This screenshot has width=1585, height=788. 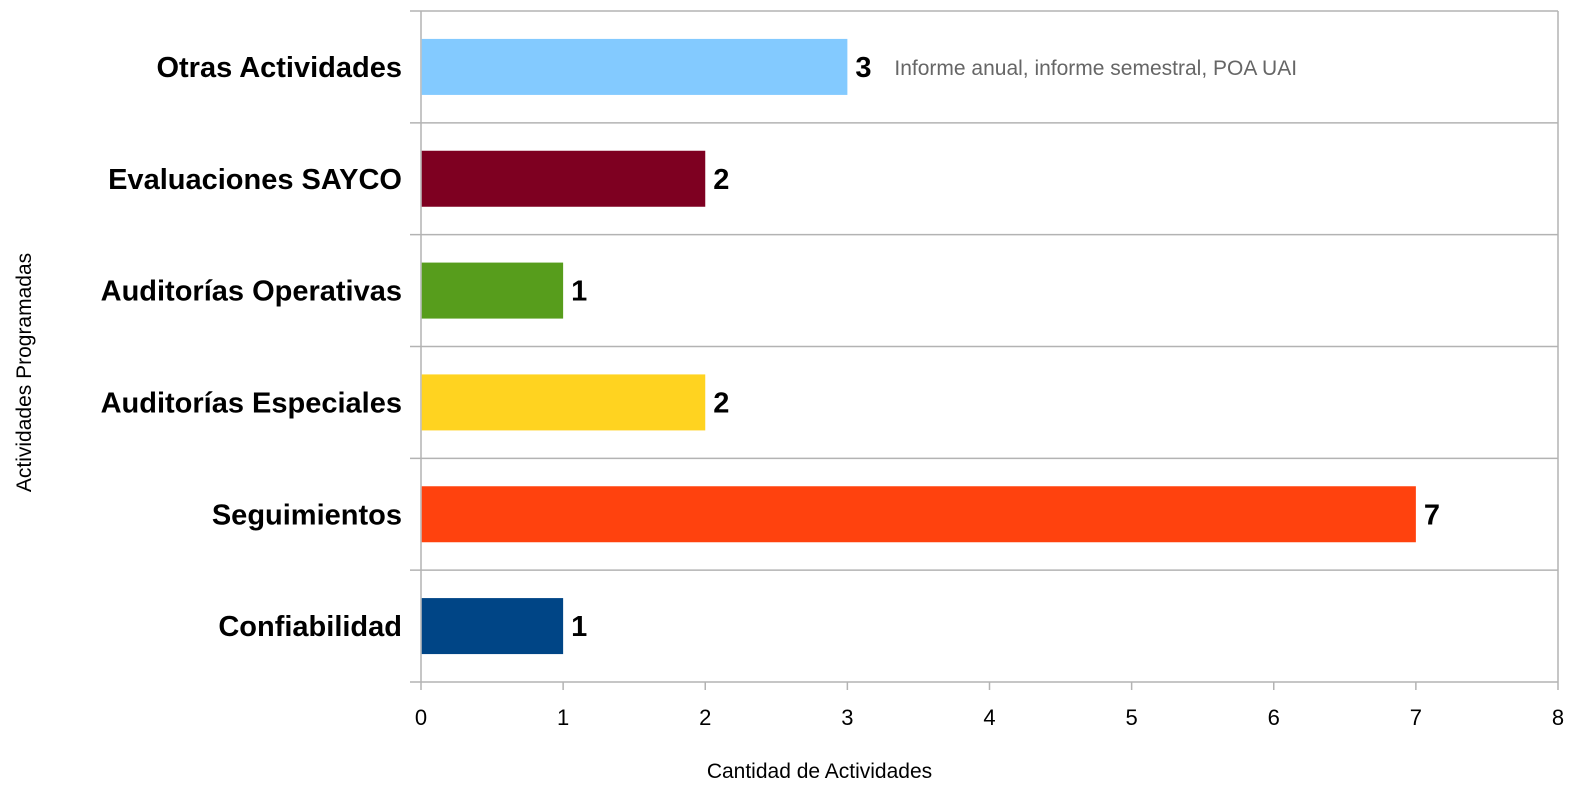 What do you see at coordinates (705, 717) in the screenshot?
I see `x-tick-label: 2` at bounding box center [705, 717].